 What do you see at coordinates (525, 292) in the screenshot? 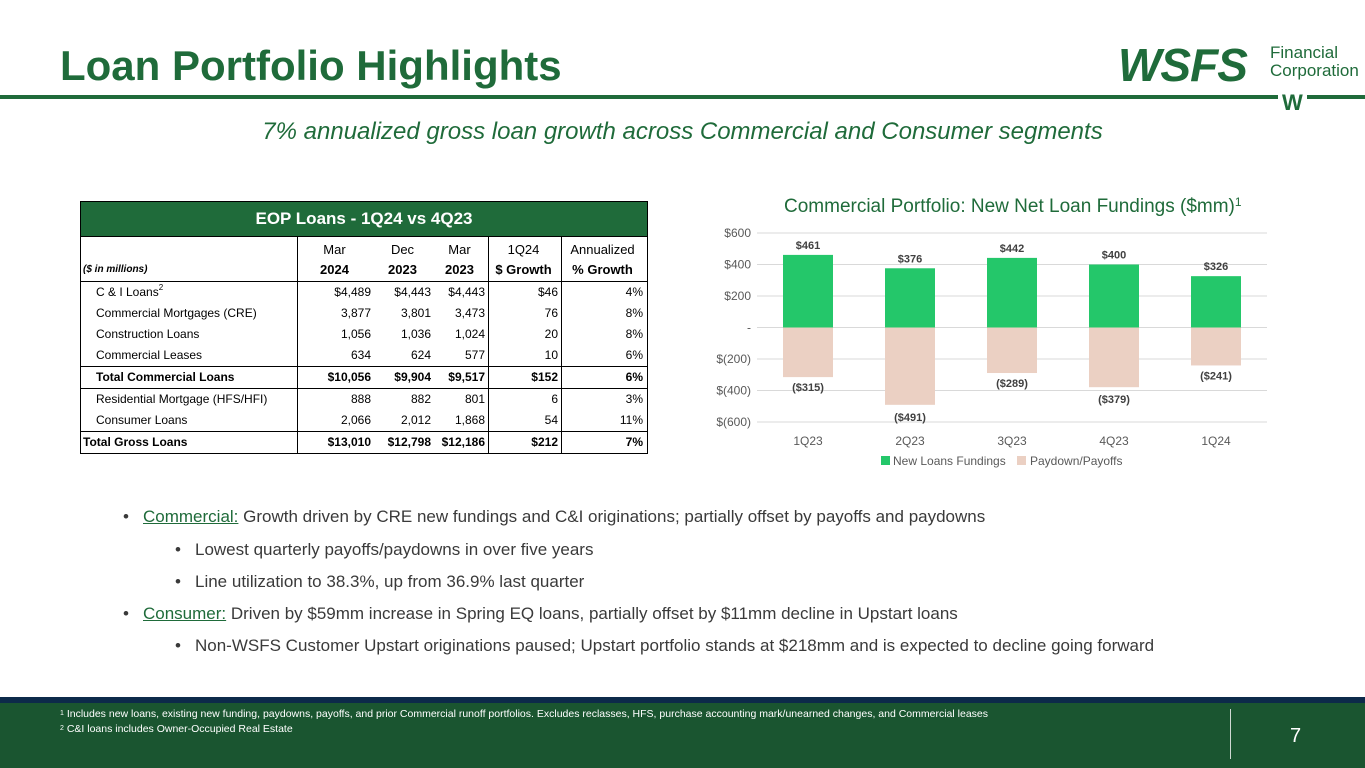
I see `table-cell: $46` at bounding box center [525, 292].